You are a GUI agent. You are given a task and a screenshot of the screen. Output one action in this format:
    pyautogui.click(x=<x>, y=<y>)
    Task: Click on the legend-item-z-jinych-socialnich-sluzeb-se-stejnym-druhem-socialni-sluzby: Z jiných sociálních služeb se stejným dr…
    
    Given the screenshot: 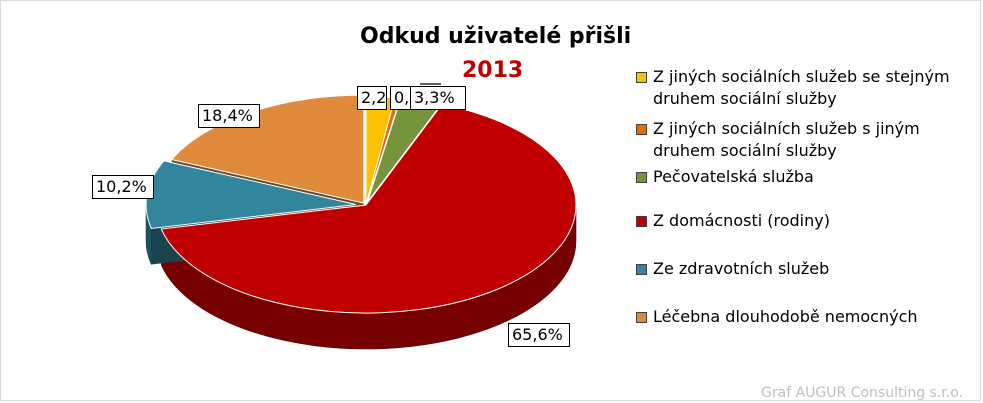 What is the action you would take?
    pyautogui.click(x=804, y=88)
    